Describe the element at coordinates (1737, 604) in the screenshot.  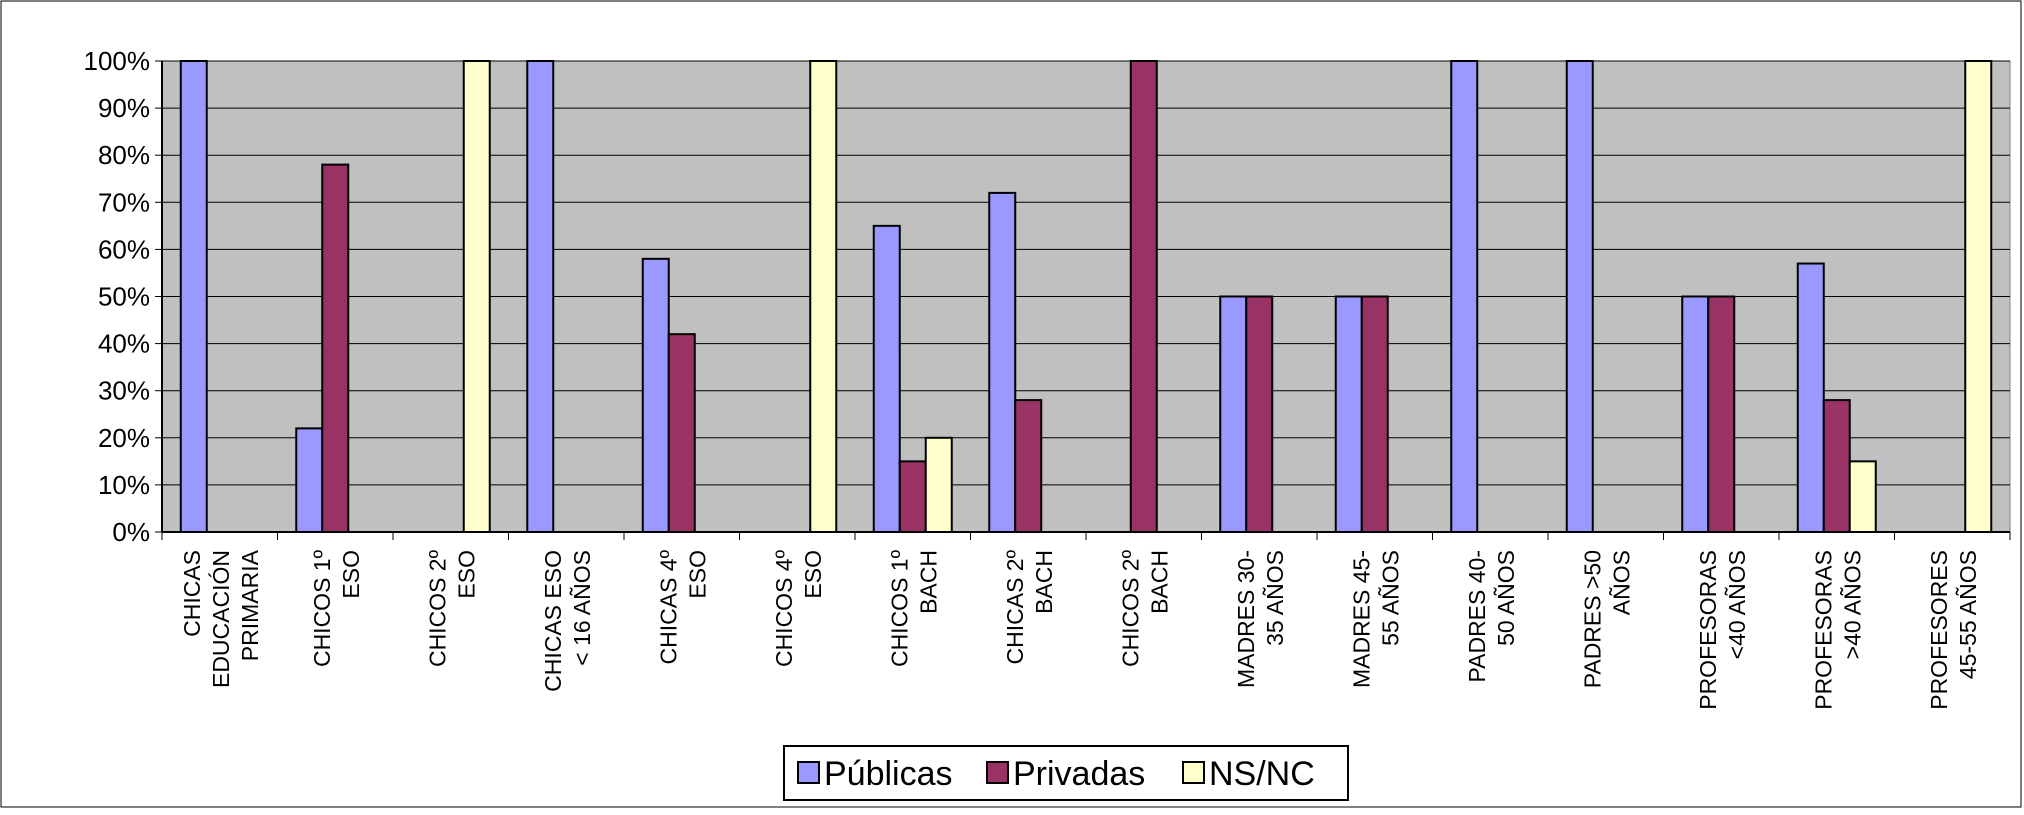
I see `x-tick-label: <40 AÑOS` at that location.